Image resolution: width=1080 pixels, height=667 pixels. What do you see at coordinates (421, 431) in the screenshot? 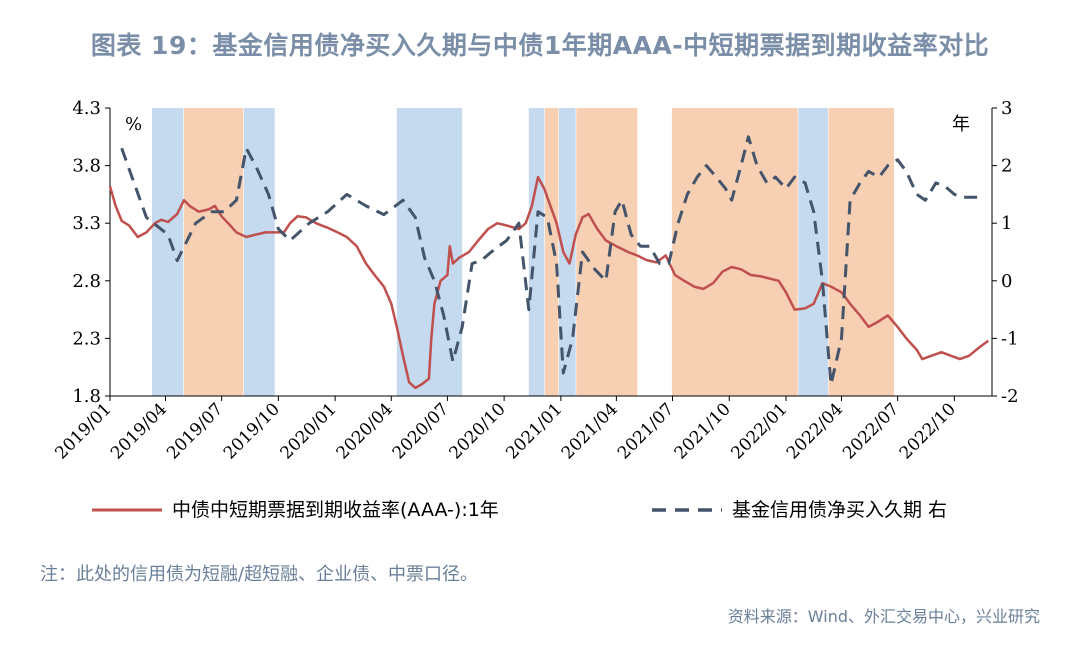
I see `x-axis-tick-label: 2020/07` at bounding box center [421, 431].